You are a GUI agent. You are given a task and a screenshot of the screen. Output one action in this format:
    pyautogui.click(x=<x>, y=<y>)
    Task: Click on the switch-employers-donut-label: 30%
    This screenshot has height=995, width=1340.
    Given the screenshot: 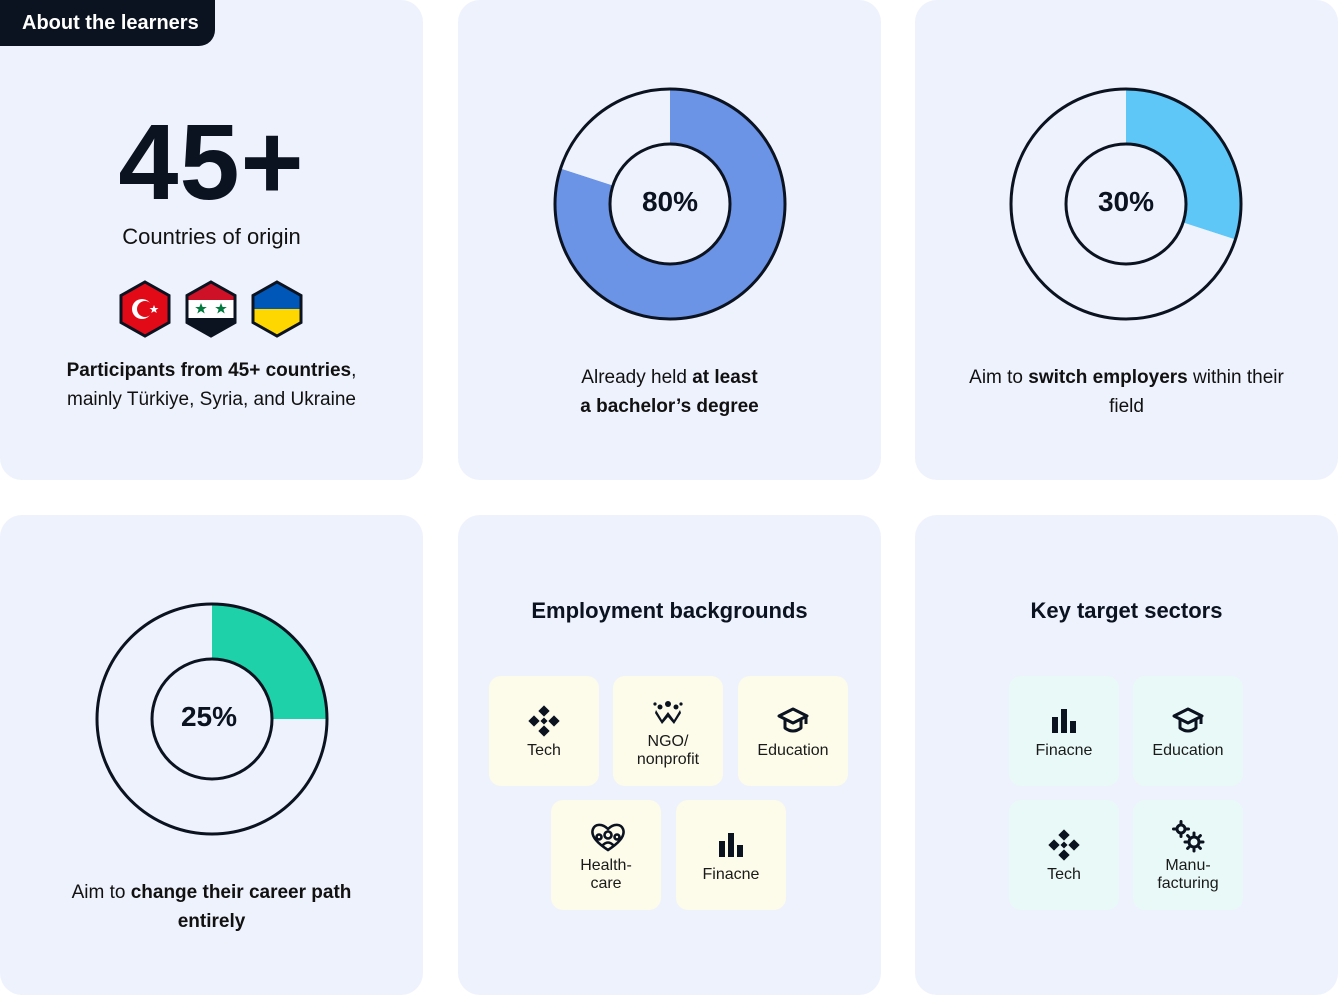 What is the action you would take?
    pyautogui.click(x=1126, y=201)
    